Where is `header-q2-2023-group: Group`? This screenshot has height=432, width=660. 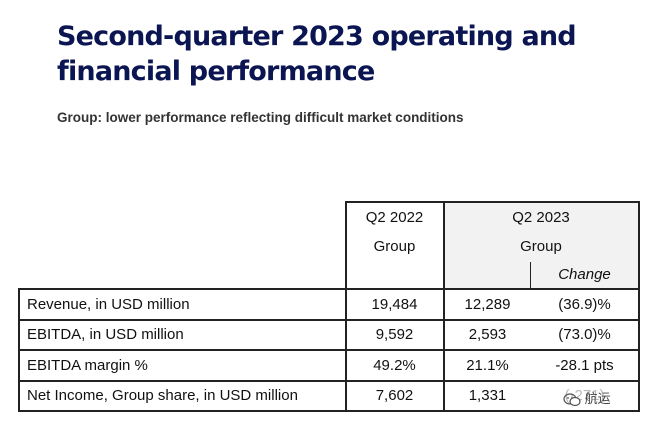
header-q2-2023-group: Group is located at coordinates (541, 246).